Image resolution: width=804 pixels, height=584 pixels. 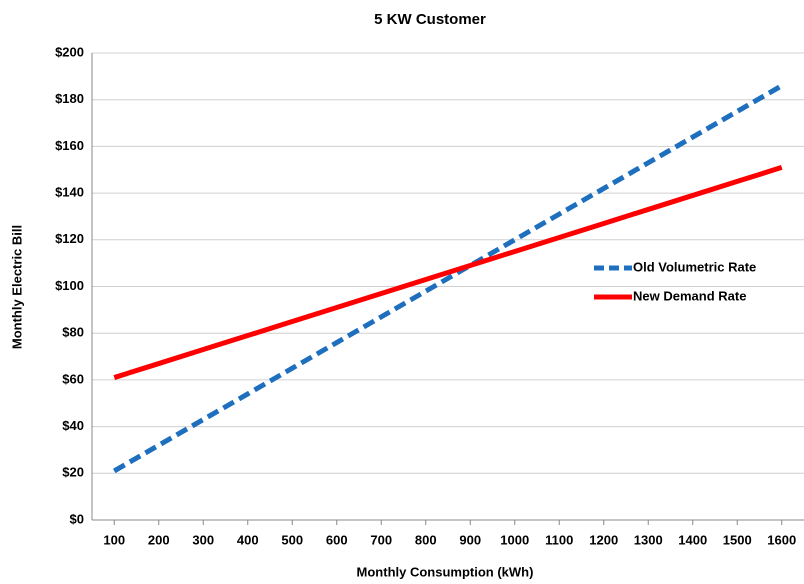 What do you see at coordinates (69, 51) in the screenshot?
I see `y-tick-label: $200` at bounding box center [69, 51].